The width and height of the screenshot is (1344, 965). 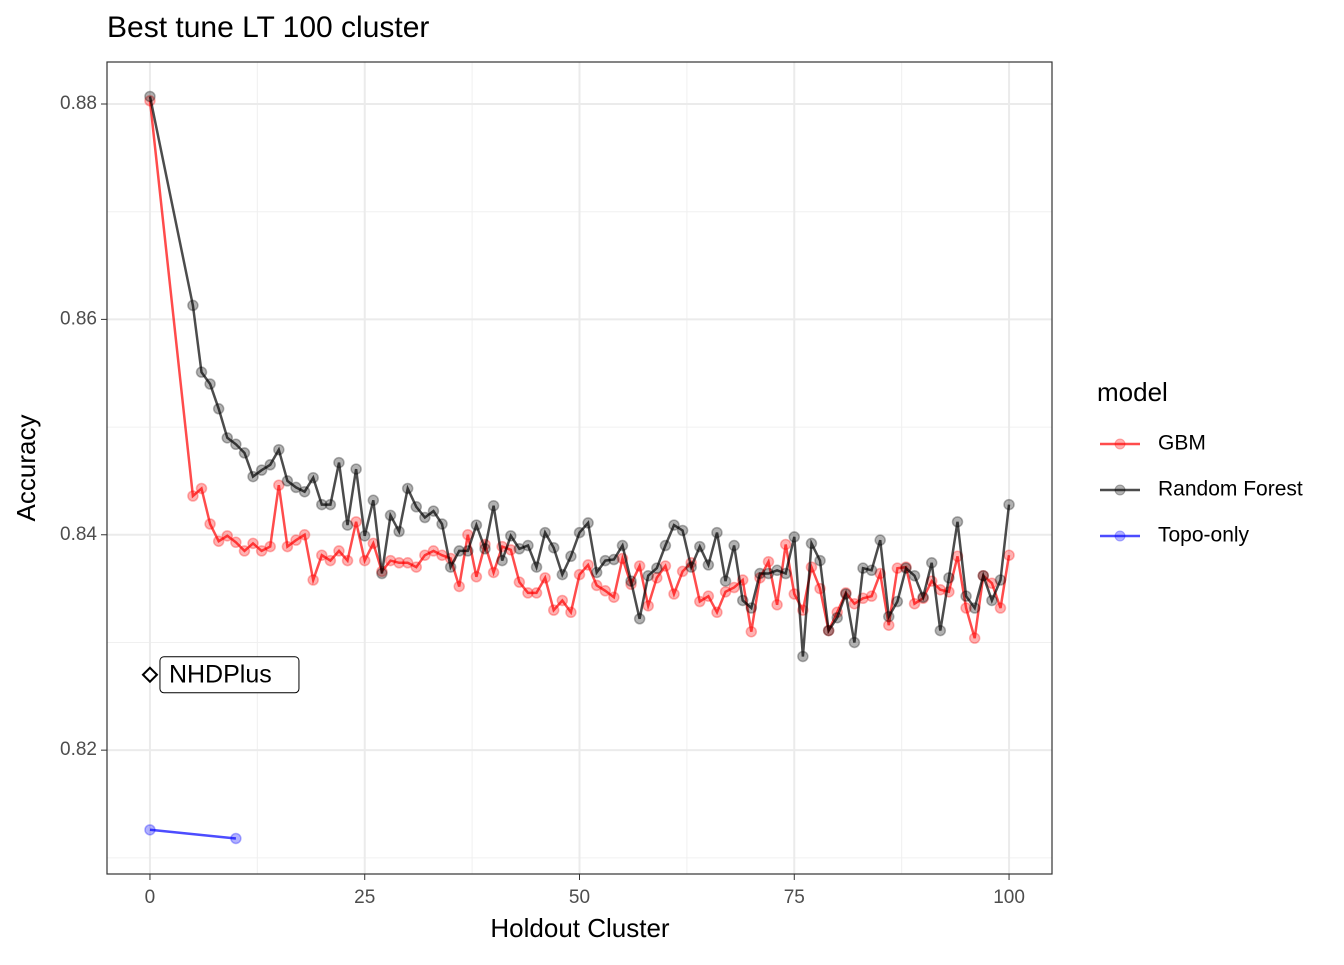 What do you see at coordinates (78, 318) in the screenshot?
I see `y-tick-label: 0.86` at bounding box center [78, 318].